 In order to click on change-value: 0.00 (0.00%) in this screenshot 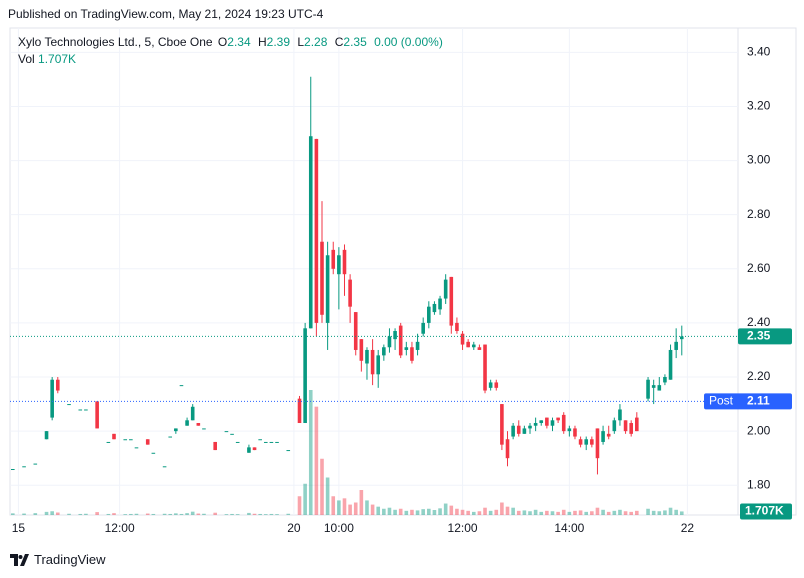, I will do `click(408, 42)`.